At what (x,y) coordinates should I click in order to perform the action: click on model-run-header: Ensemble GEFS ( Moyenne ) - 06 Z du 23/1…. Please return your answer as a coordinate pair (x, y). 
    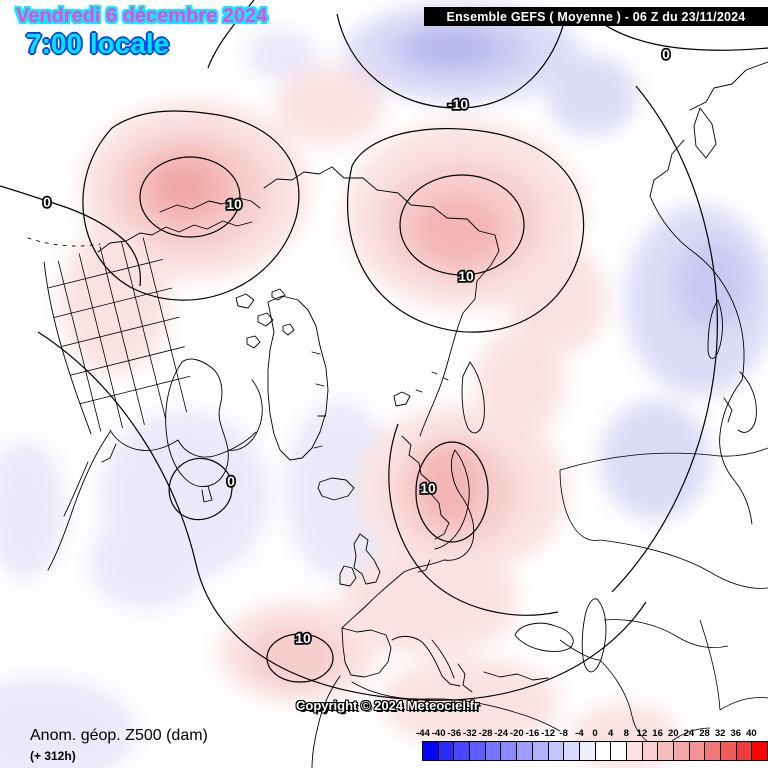
    Looking at the image, I should click on (596, 16).